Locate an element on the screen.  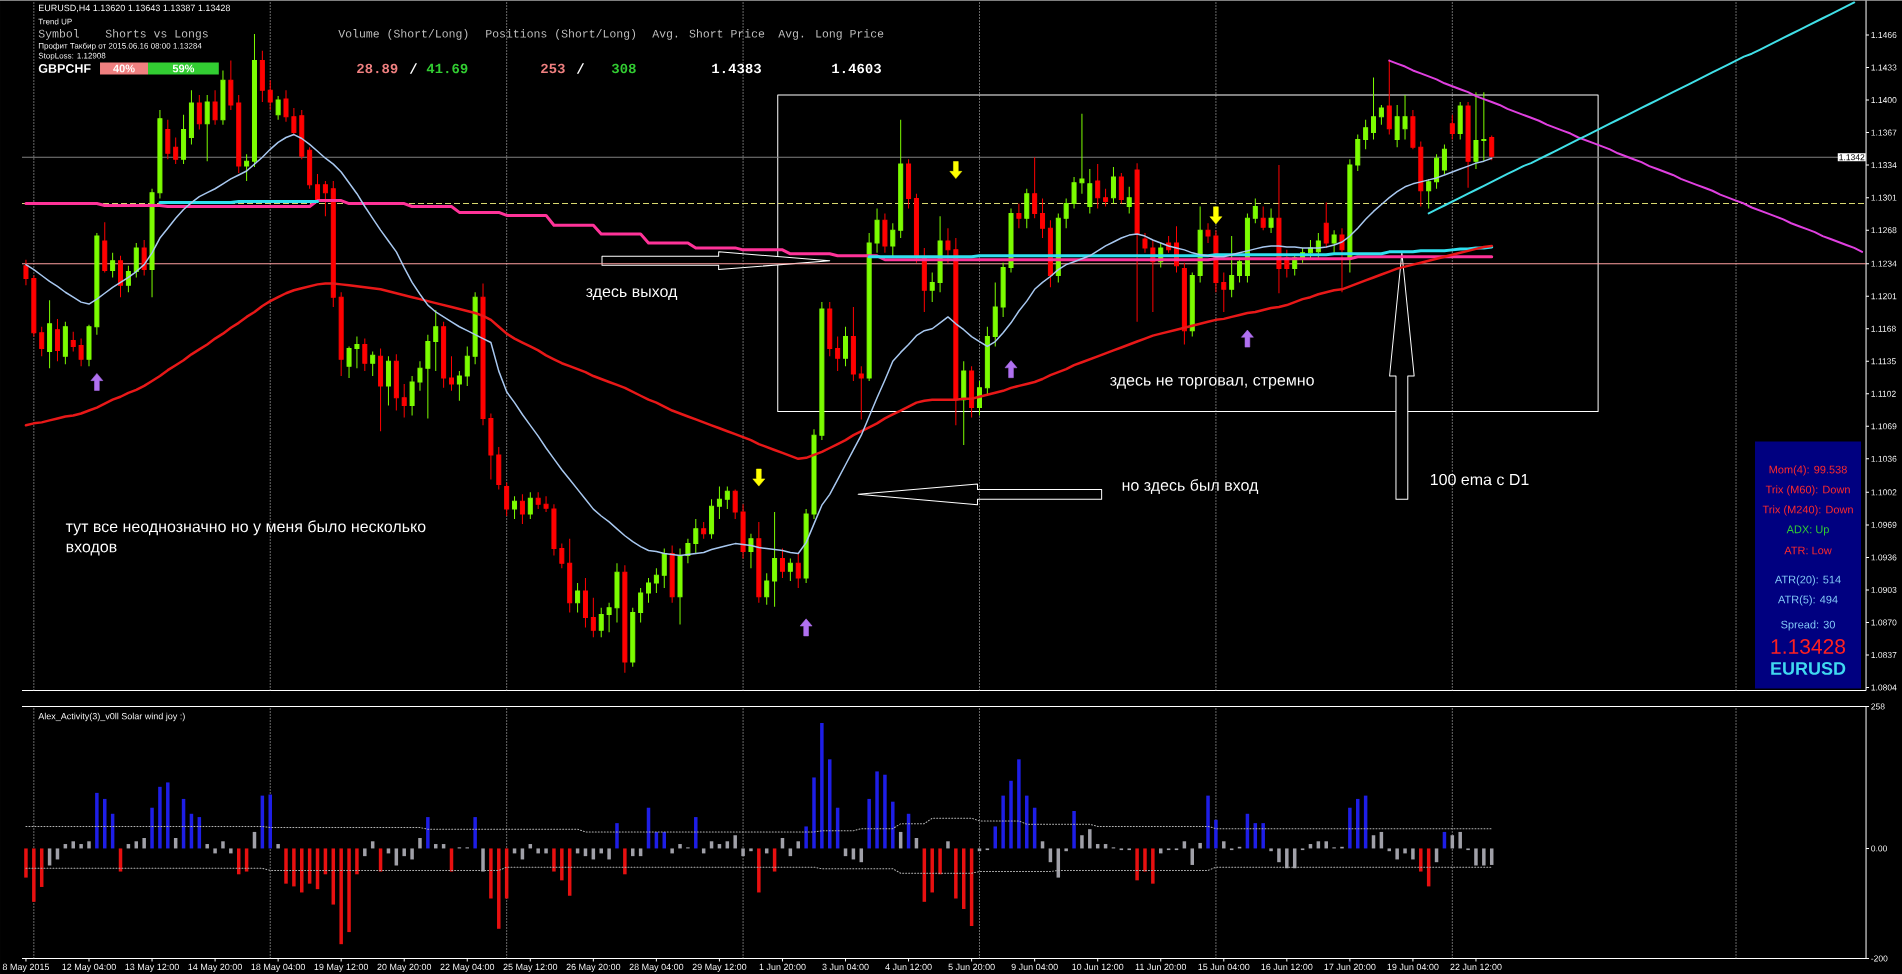
y-tick-label: 258 is located at coordinates (1878, 706).